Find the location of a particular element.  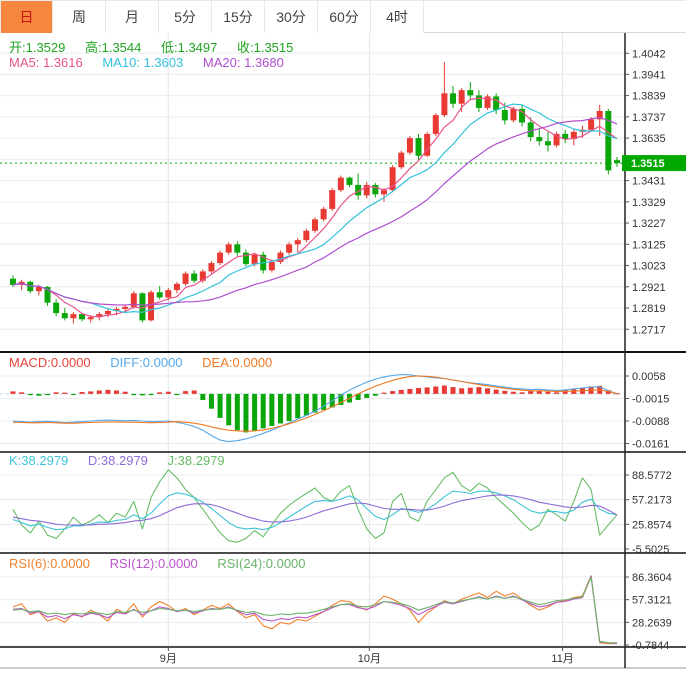

svg-text: 1.3023 is located at coordinates (649, 267).